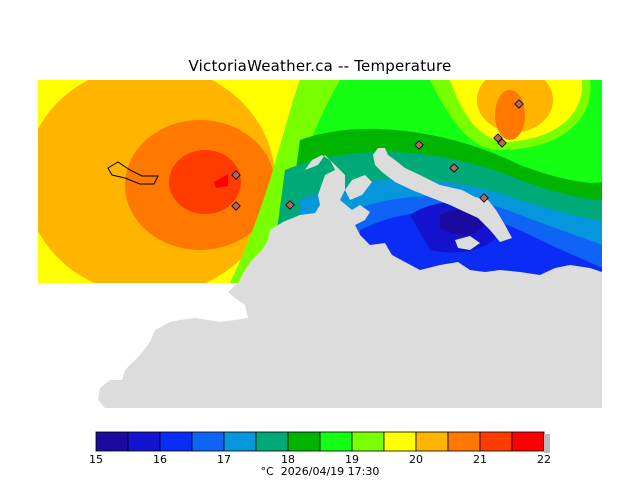 This screenshot has width=640, height=480. I want to click on color-legend, so click(322, 442).